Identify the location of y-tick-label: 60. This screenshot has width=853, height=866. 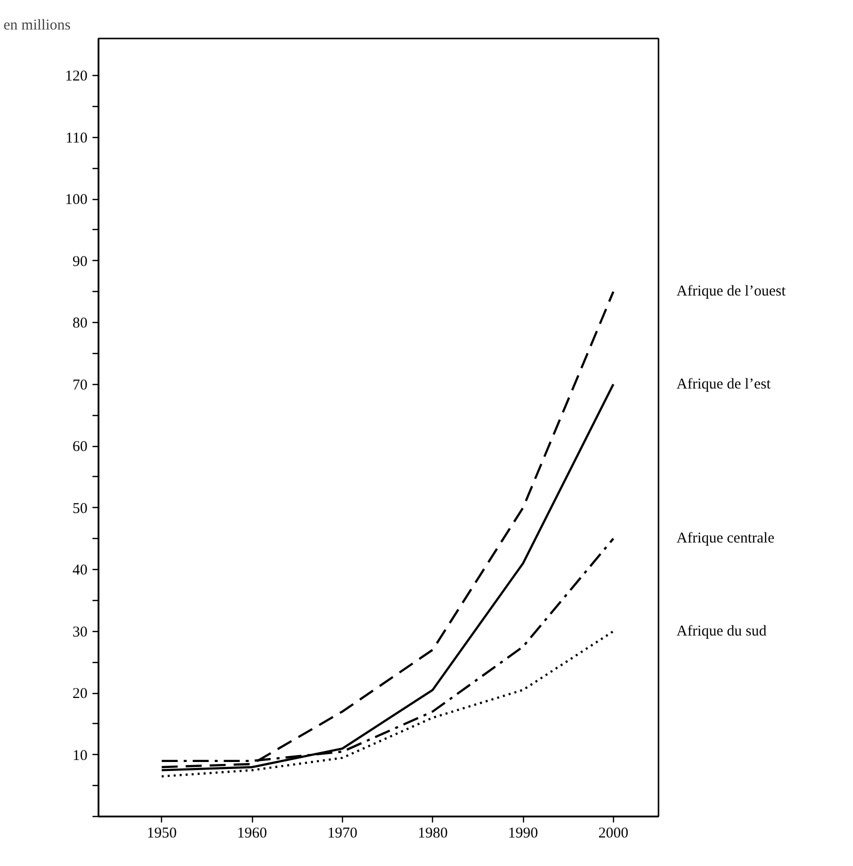
(80, 447).